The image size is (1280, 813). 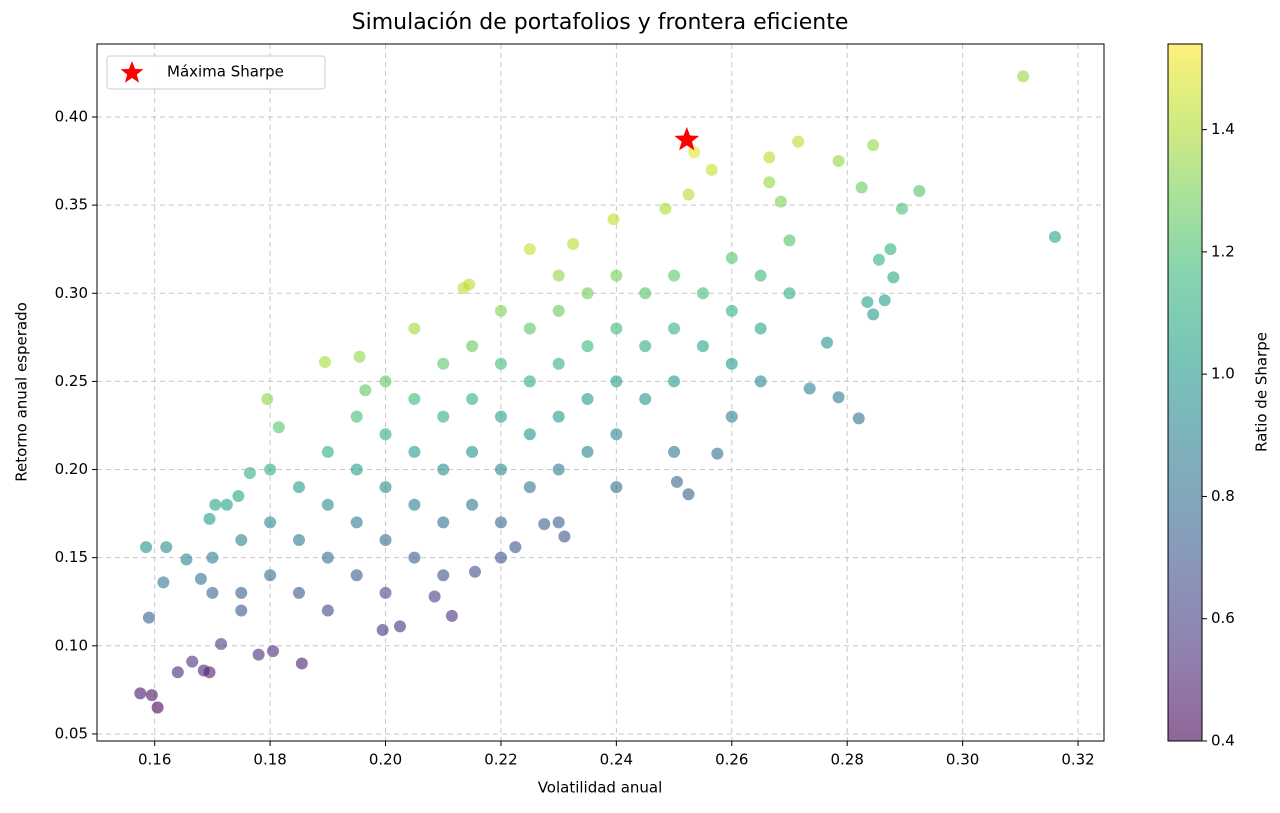 I want to click on colorbar-tick-label: 0.8, so click(x=1223, y=496).